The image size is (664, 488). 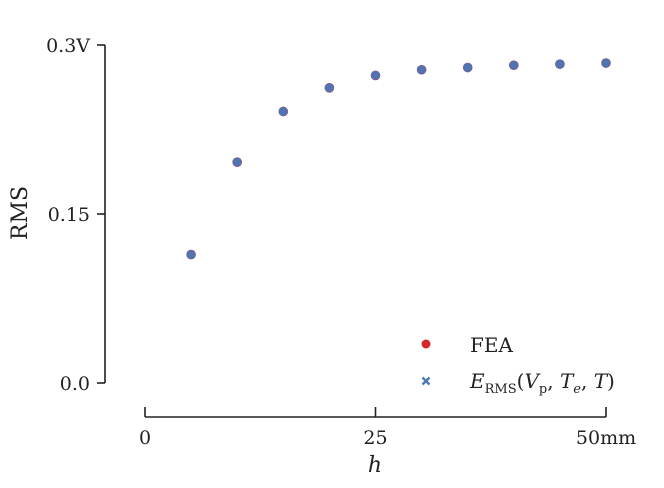 What do you see at coordinates (375, 438) in the screenshot?
I see `x-tick-label: 25` at bounding box center [375, 438].